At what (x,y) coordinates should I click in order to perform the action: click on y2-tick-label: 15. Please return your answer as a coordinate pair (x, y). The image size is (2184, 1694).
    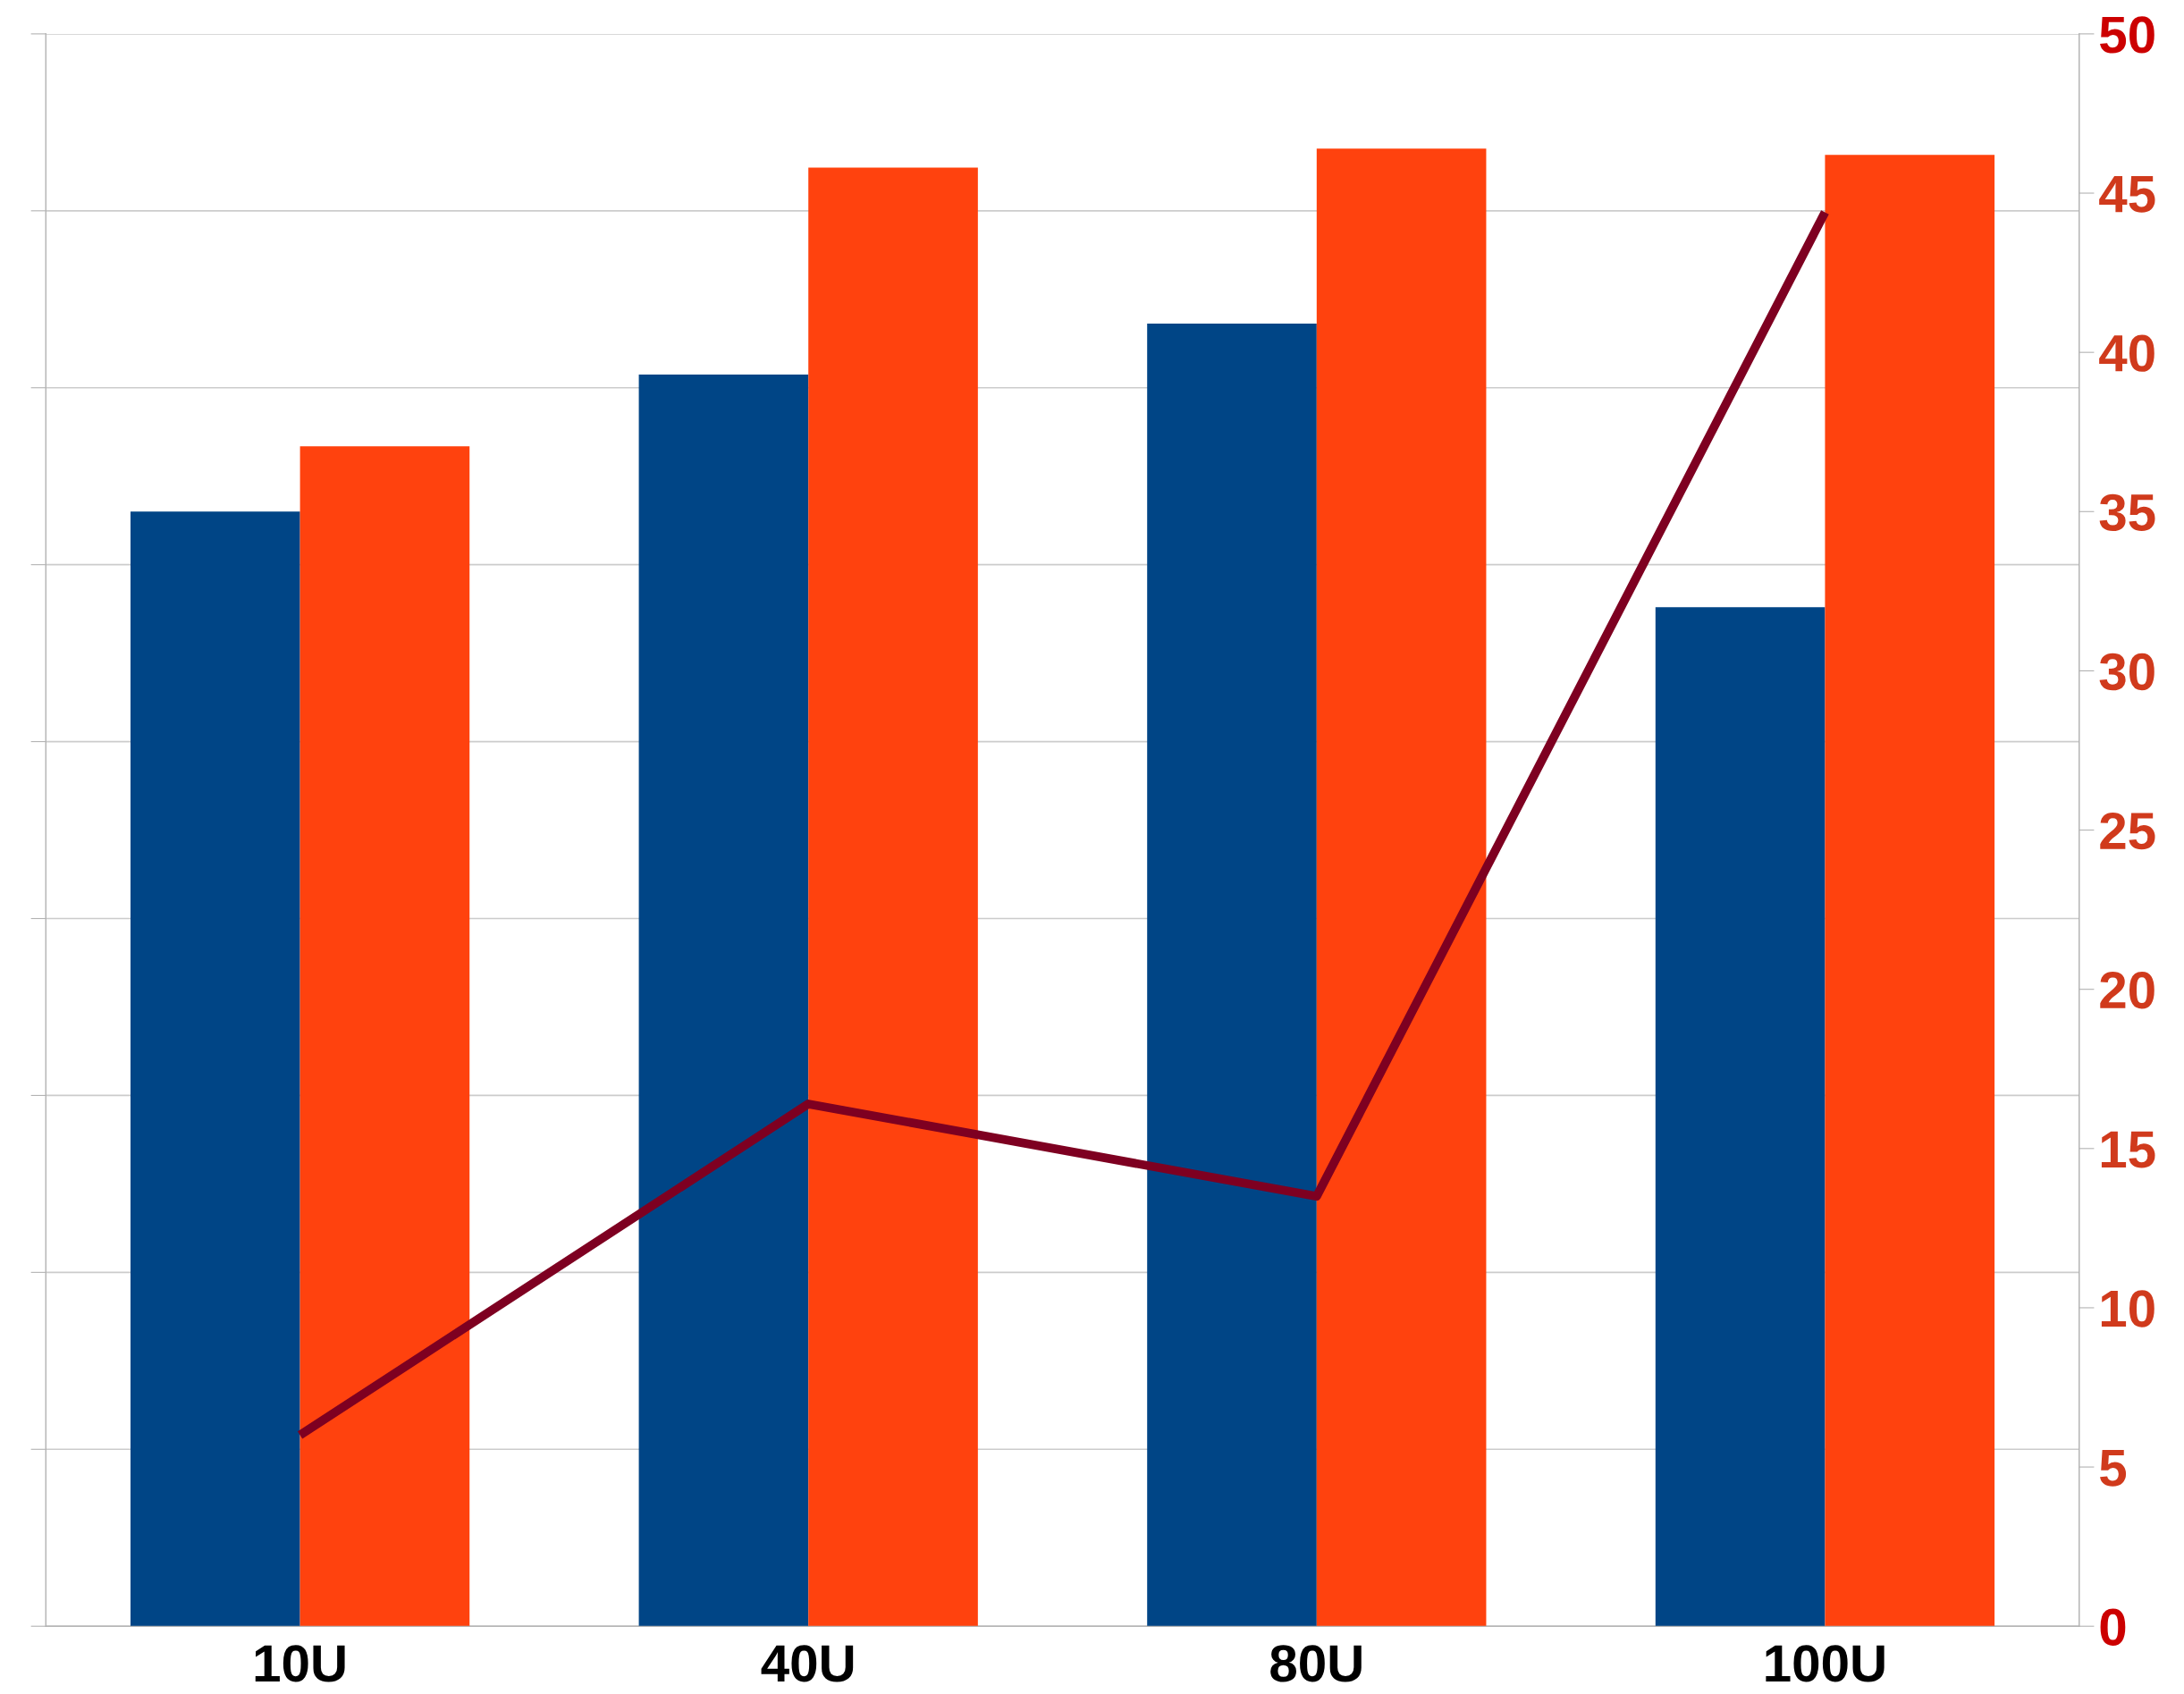
    Looking at the image, I should click on (2128, 1149).